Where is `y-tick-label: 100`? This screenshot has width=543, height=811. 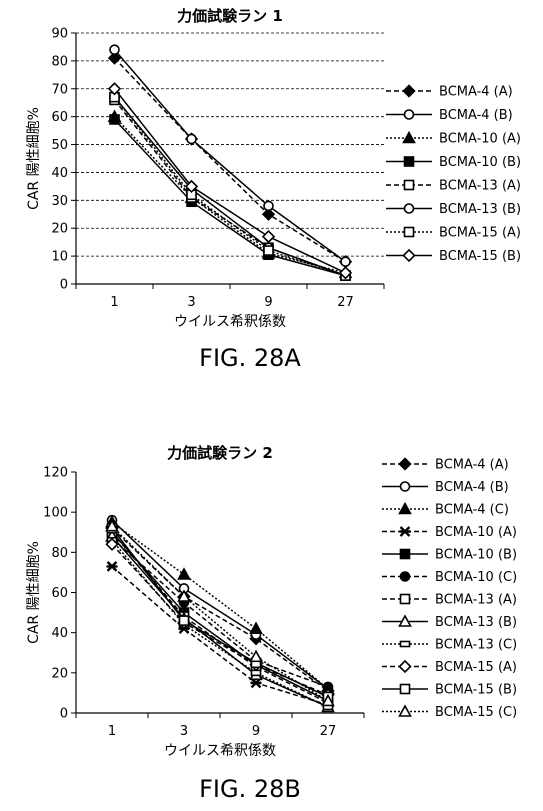
y-tick-label: 100 is located at coordinates (55, 513).